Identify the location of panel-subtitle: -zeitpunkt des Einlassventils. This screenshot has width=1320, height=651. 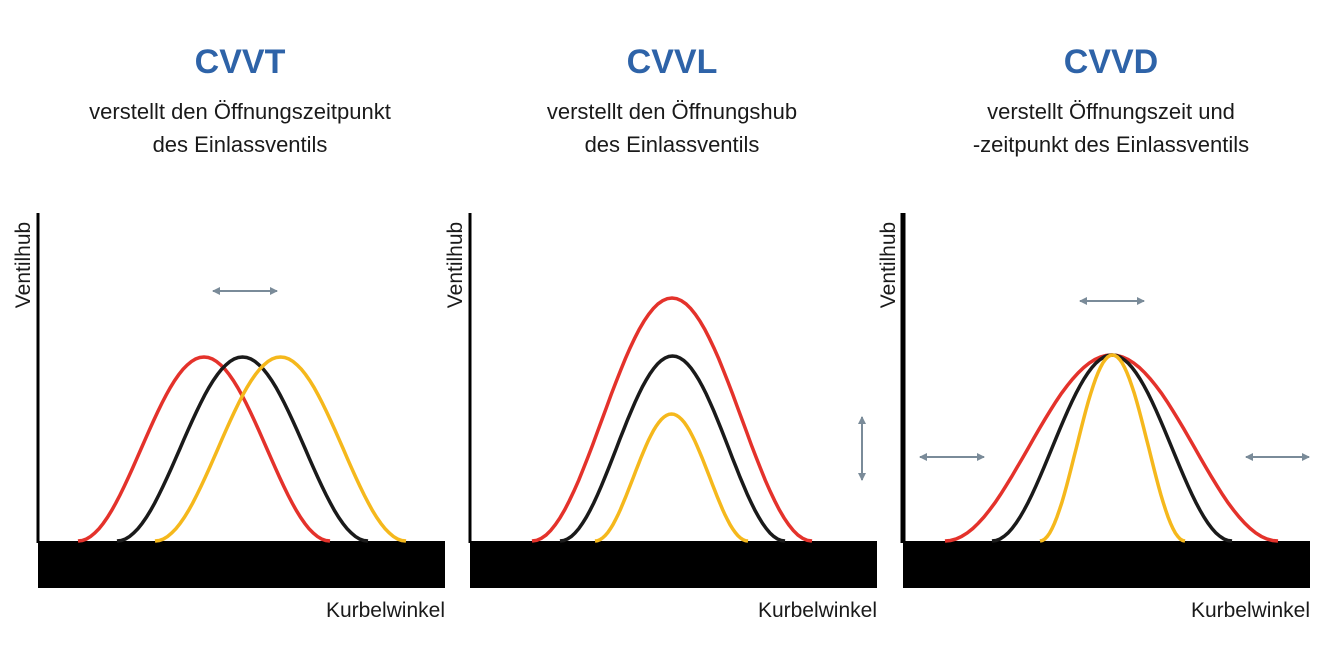
(1111, 144).